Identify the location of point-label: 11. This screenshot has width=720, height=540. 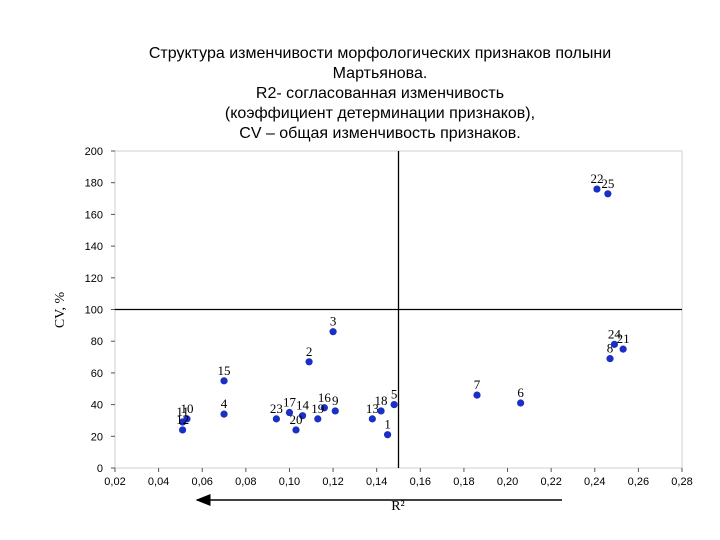
(182, 411).